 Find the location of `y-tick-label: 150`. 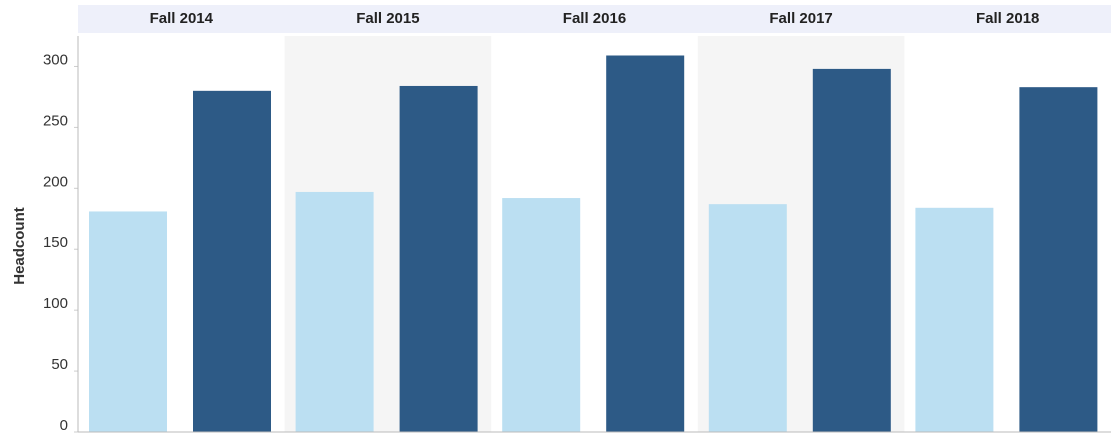

y-tick-label: 150 is located at coordinates (55, 242).